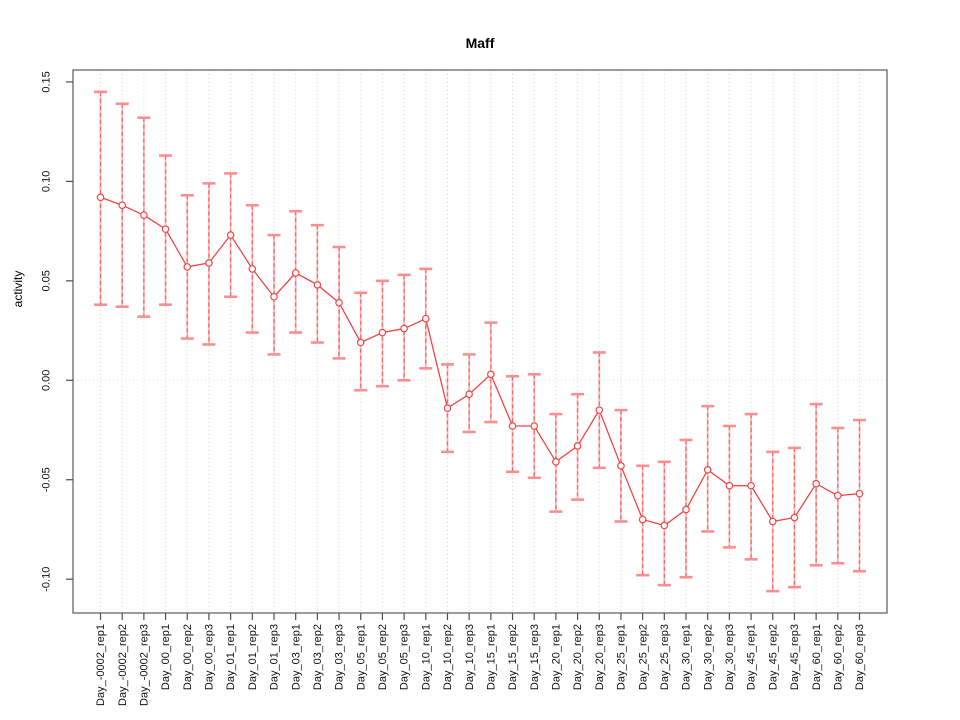  Describe the element at coordinates (123, 665) in the screenshot. I see `x-tick-label: Day_-0002_rep2` at that location.